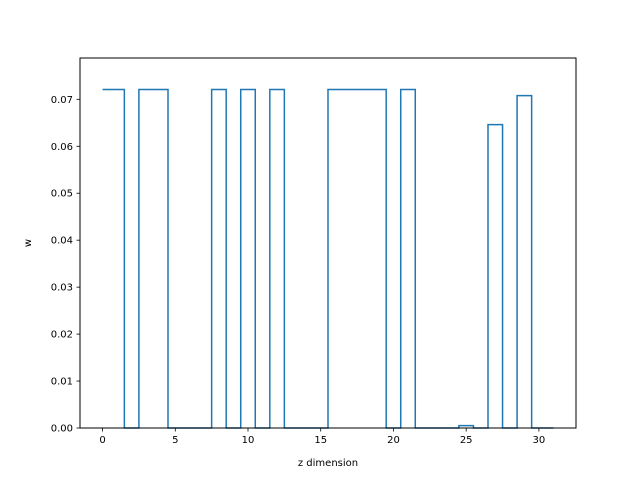 The height and width of the screenshot is (480, 640). What do you see at coordinates (62, 100) in the screenshot?
I see `y-tick-label: 0.07` at bounding box center [62, 100].